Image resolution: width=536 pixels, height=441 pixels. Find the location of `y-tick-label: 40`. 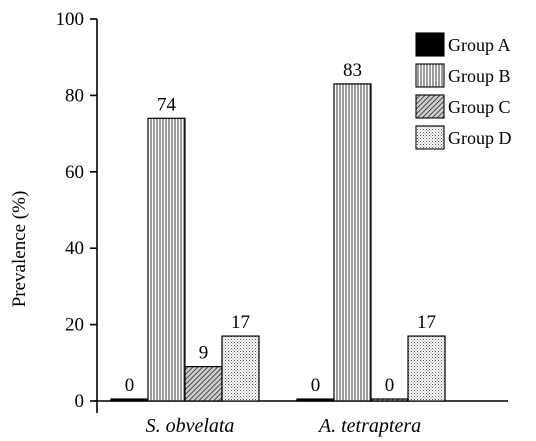

y-tick-label: 40 is located at coordinates (74, 248).